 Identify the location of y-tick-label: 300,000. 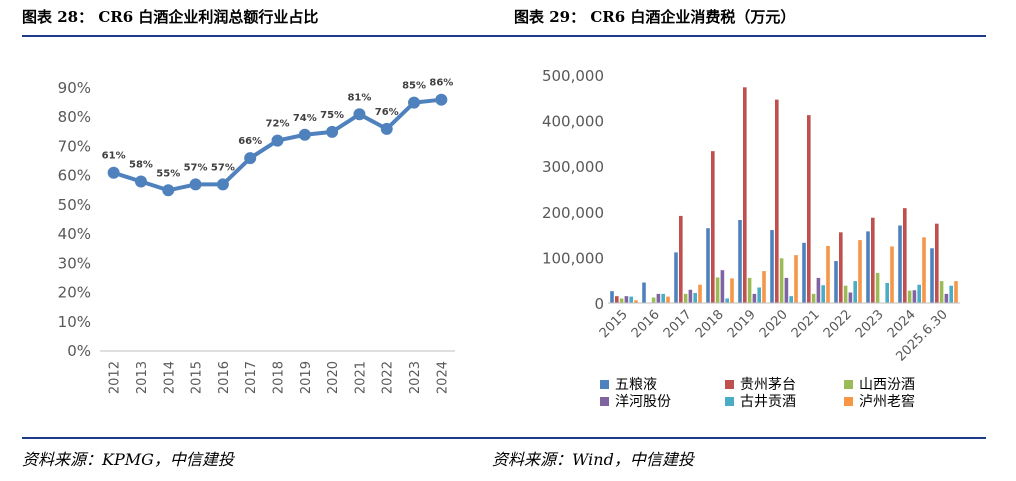
(573, 167).